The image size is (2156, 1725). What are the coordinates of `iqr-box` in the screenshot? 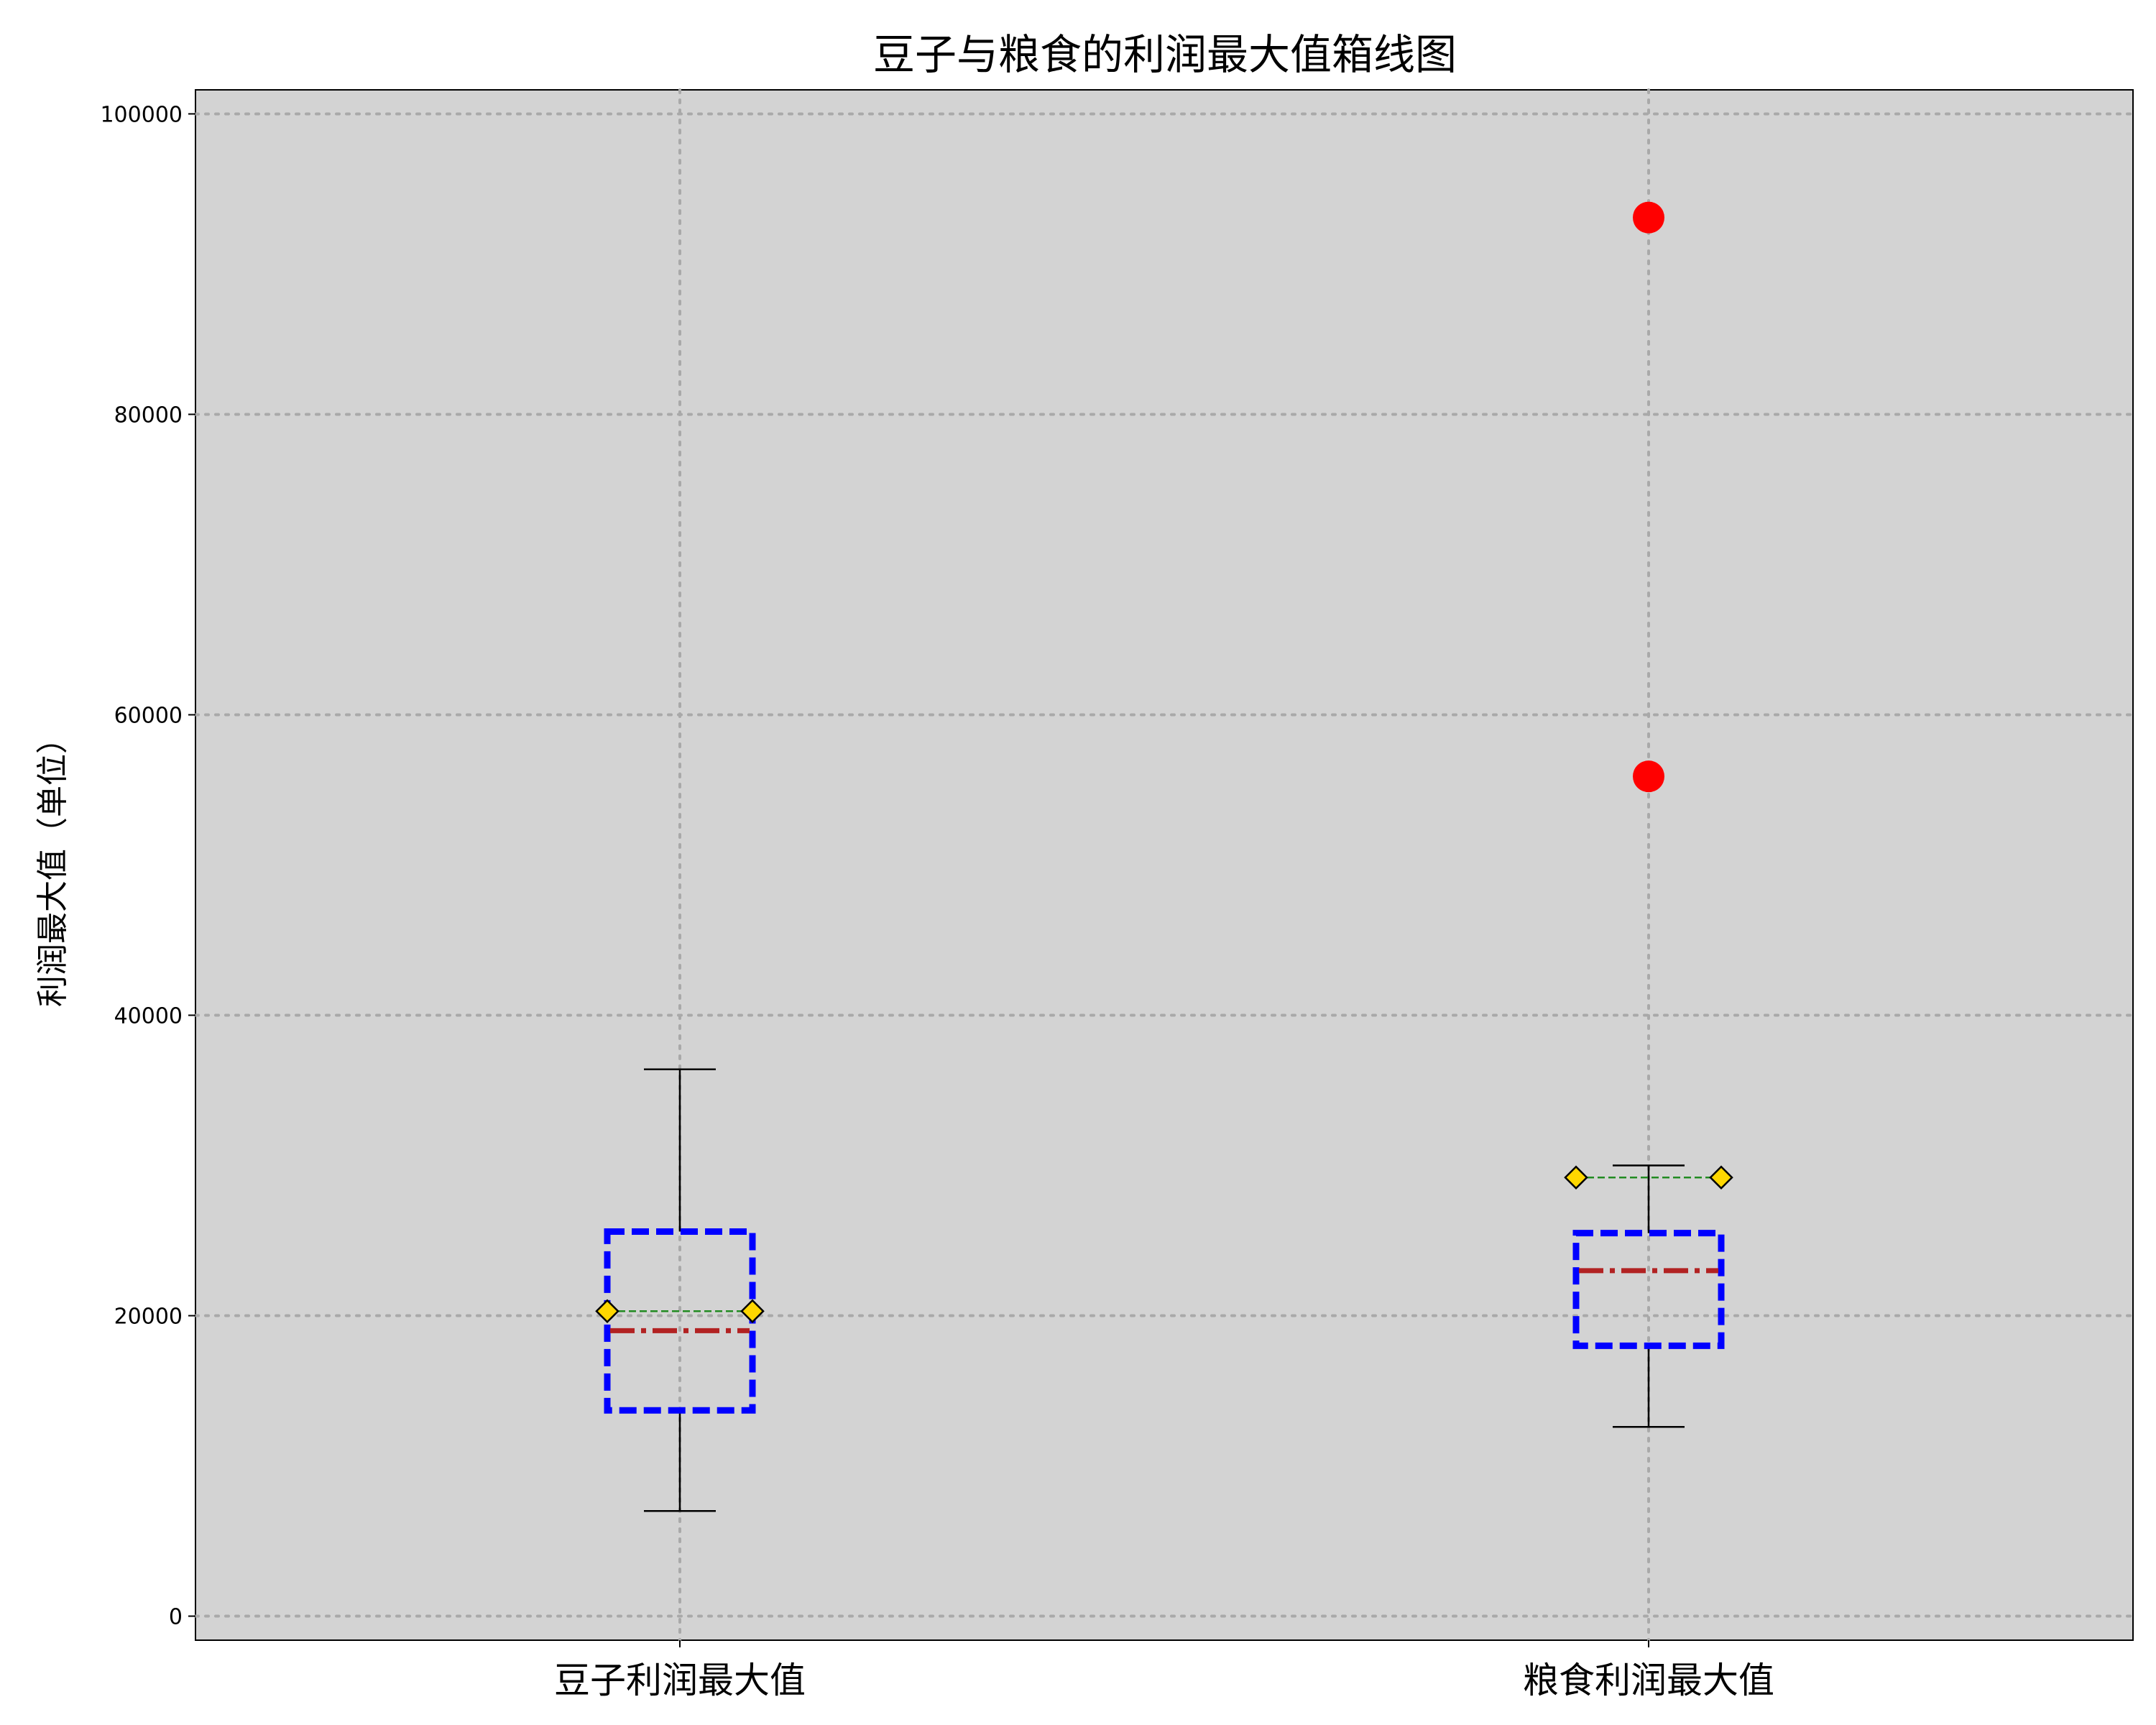 It's located at (1648, 1289).